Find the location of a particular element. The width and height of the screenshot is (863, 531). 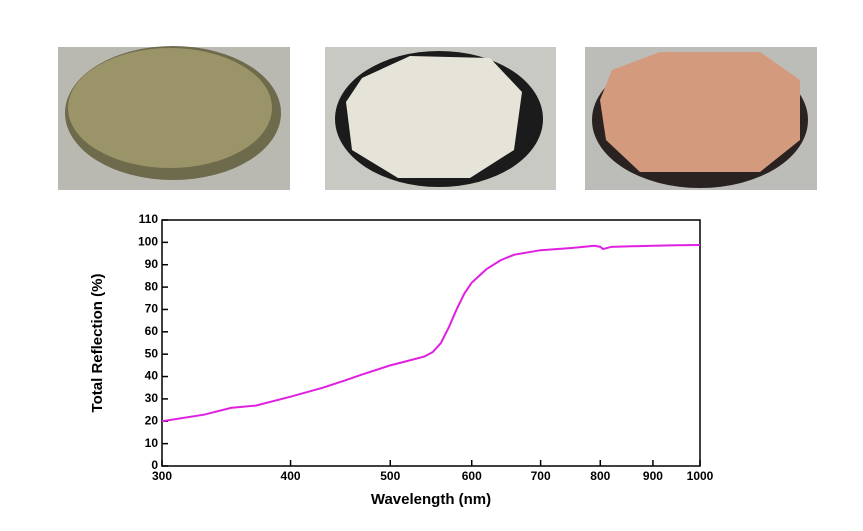

y-tick-label: 30 is located at coordinates (152, 398).